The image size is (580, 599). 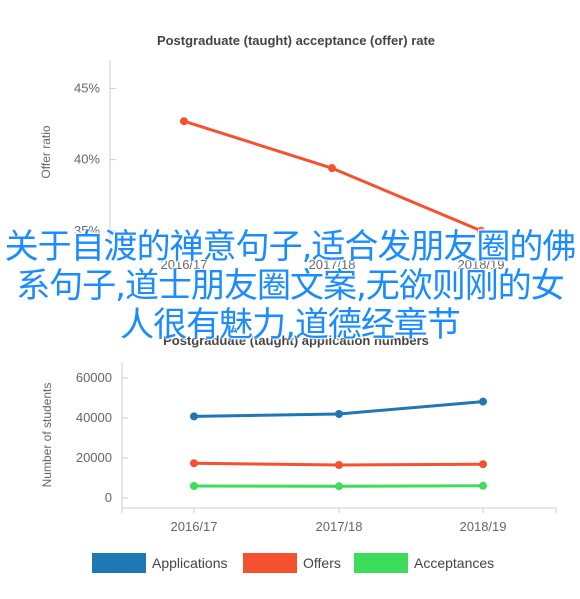 What do you see at coordinates (454, 563) in the screenshot?
I see `legend-label: Acceptances` at bounding box center [454, 563].